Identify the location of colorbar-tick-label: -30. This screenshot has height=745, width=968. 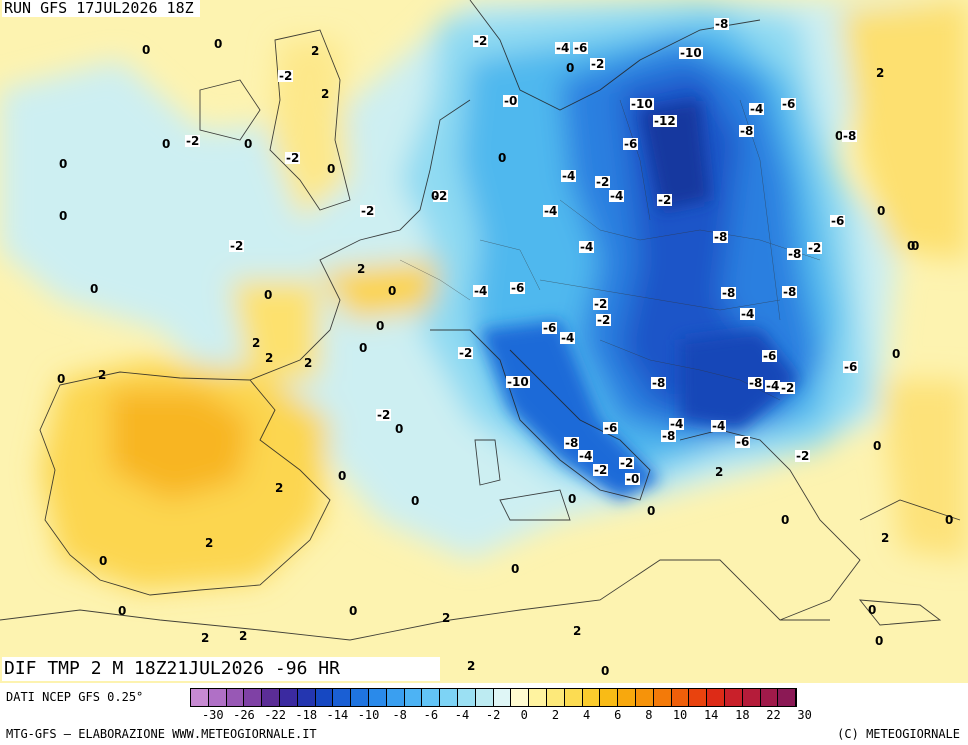
(212, 715).